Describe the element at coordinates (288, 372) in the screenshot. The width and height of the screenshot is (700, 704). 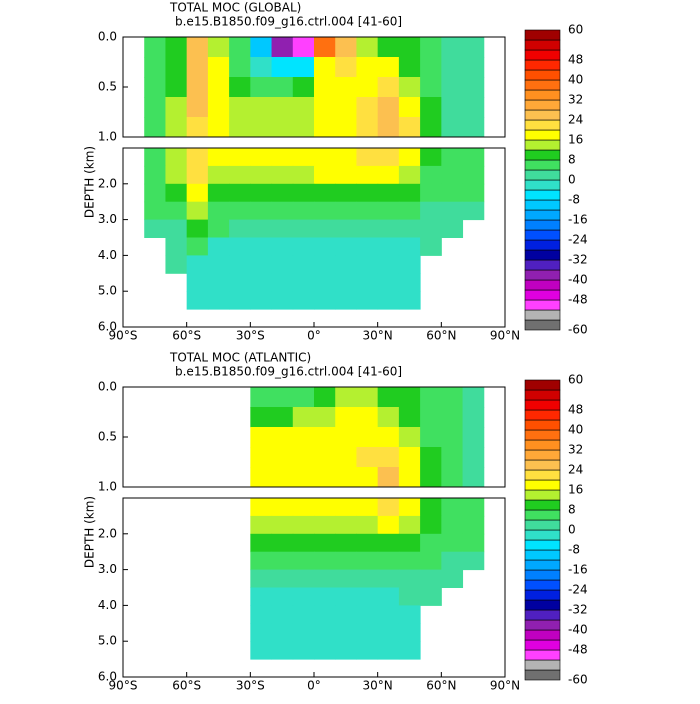
I see `chart-subtitle: b.e15.B1850.f09_g16.ctrl.004 [41-60]` at that location.